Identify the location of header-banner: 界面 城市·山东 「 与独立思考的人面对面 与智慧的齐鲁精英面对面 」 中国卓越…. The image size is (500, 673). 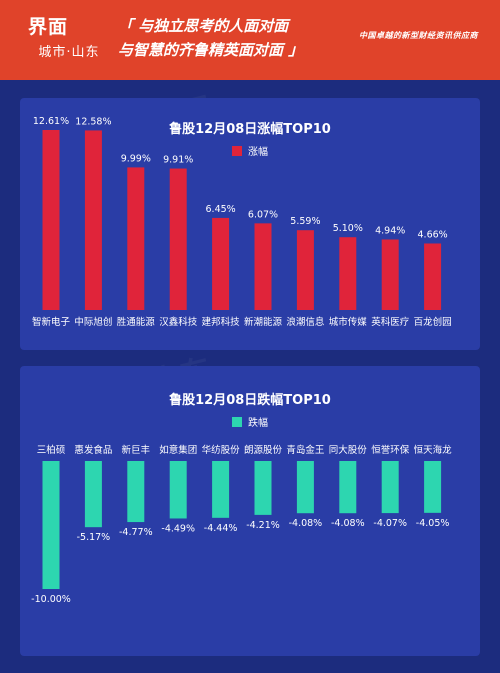
(250, 40).